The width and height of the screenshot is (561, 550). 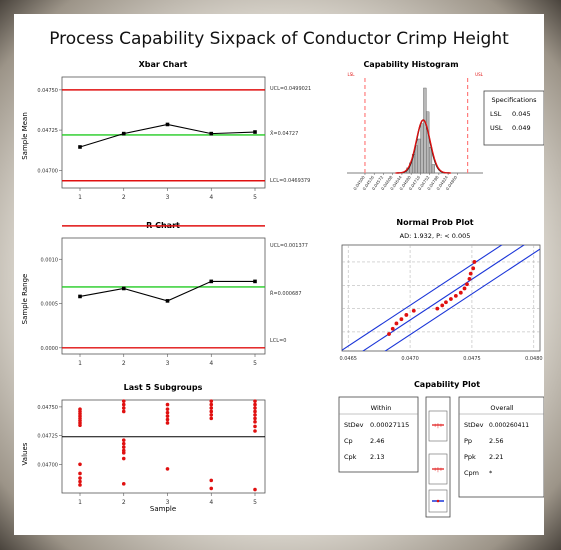 I want to click on capability-plot-title: Capability Plot, so click(x=447, y=384).